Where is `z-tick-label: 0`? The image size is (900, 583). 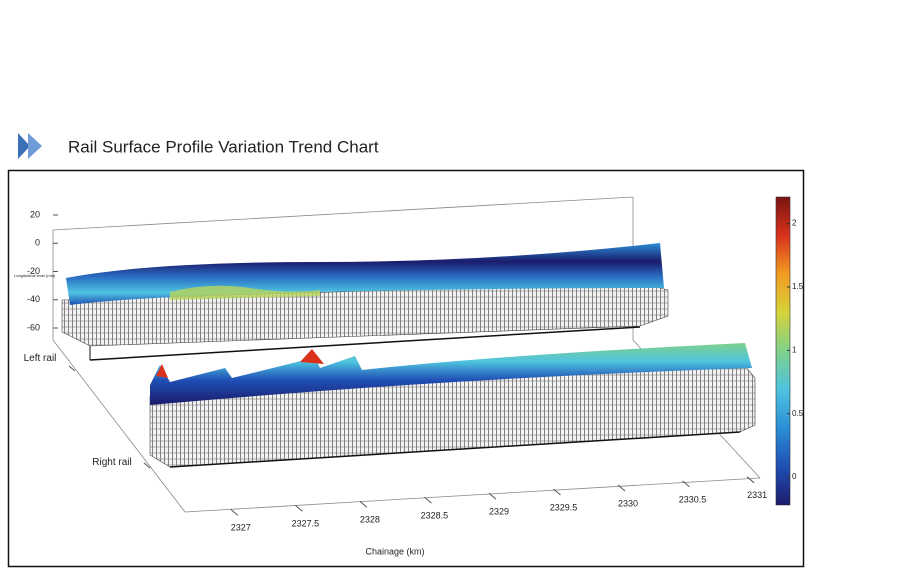 z-tick-label: 0 is located at coordinates (37, 243).